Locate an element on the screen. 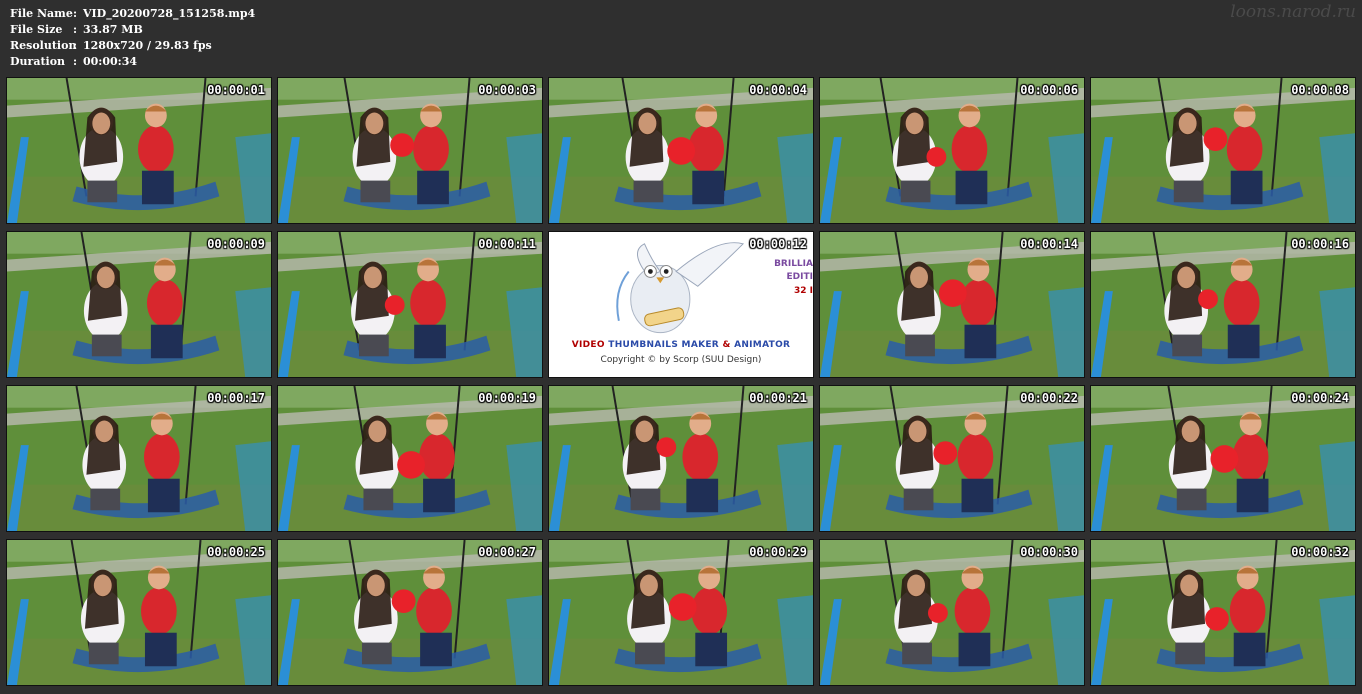 The width and height of the screenshot is (1362, 694). file-name-label: File Name is located at coordinates (41, 13).